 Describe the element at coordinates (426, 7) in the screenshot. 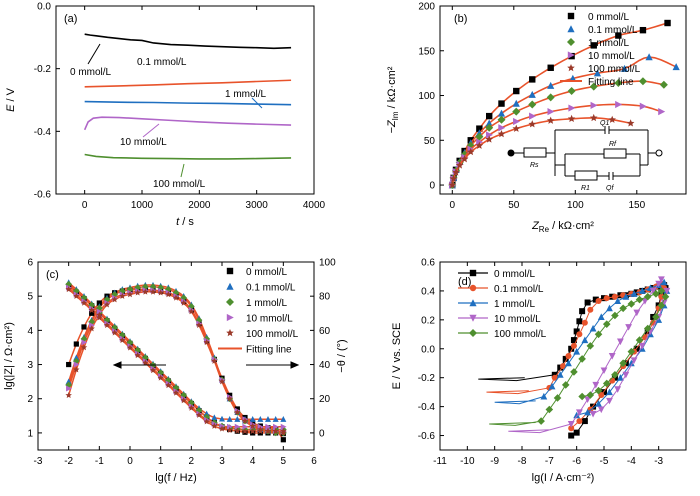

I see `y-tick-label: 200` at that location.